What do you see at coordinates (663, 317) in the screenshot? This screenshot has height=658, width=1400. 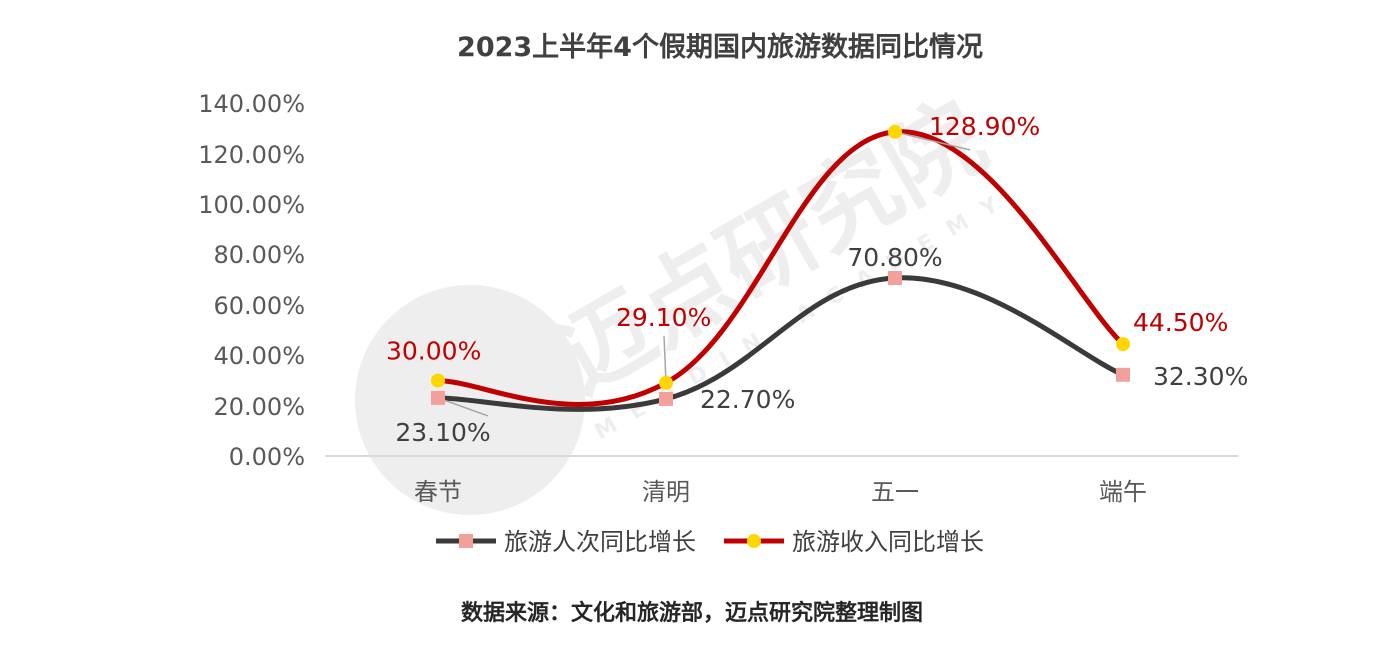 I see `data-label: 29.10%` at bounding box center [663, 317].